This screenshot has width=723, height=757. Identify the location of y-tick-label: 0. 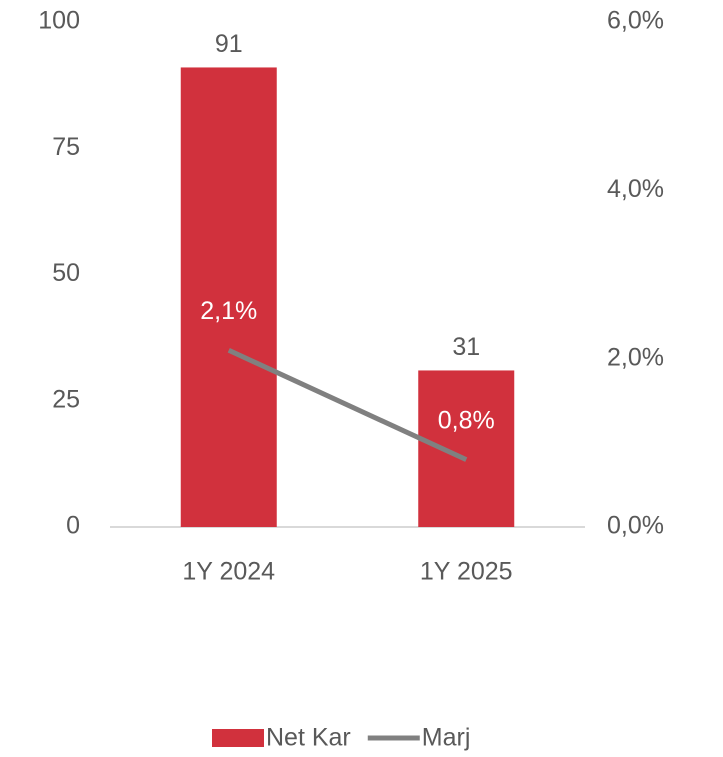
(73, 526).